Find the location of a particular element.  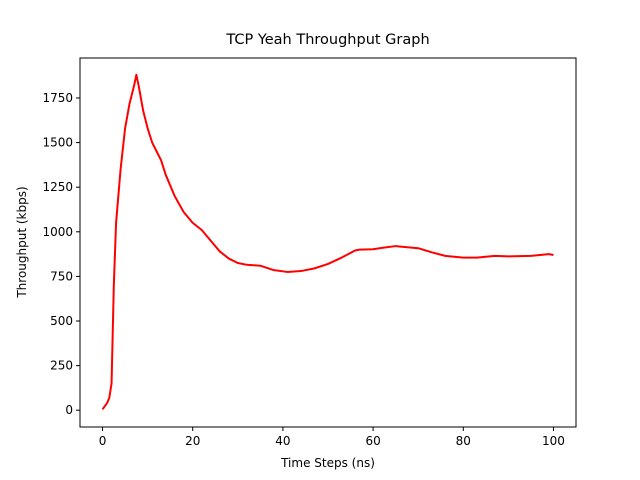

y-tick-label: 0 is located at coordinates (69, 410).